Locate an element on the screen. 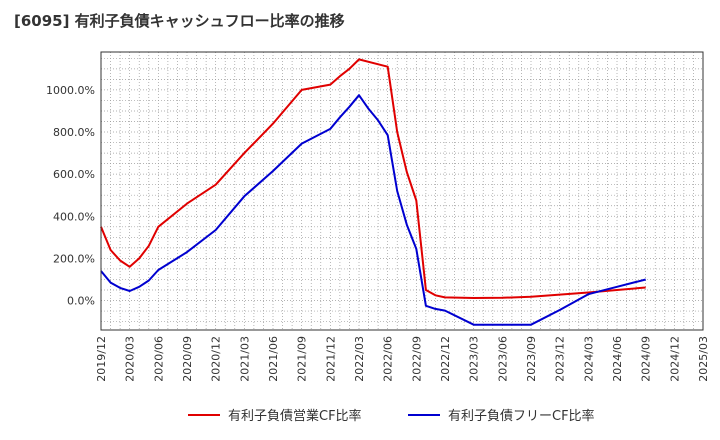 The image size is (720, 440). y-tick-label: 600.0% is located at coordinates (74, 174).